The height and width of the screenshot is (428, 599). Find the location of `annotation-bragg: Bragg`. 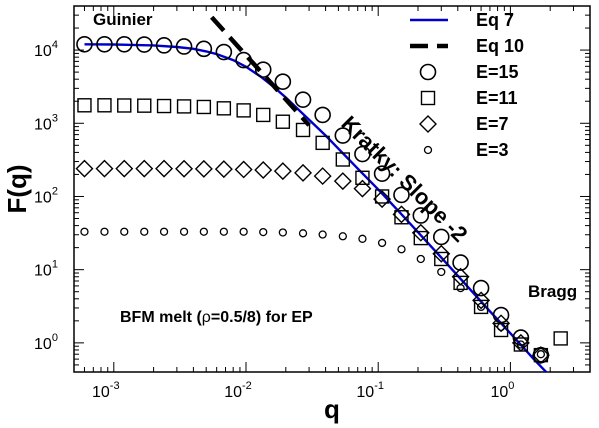

annotation-bragg: Bragg is located at coordinates (552, 291).